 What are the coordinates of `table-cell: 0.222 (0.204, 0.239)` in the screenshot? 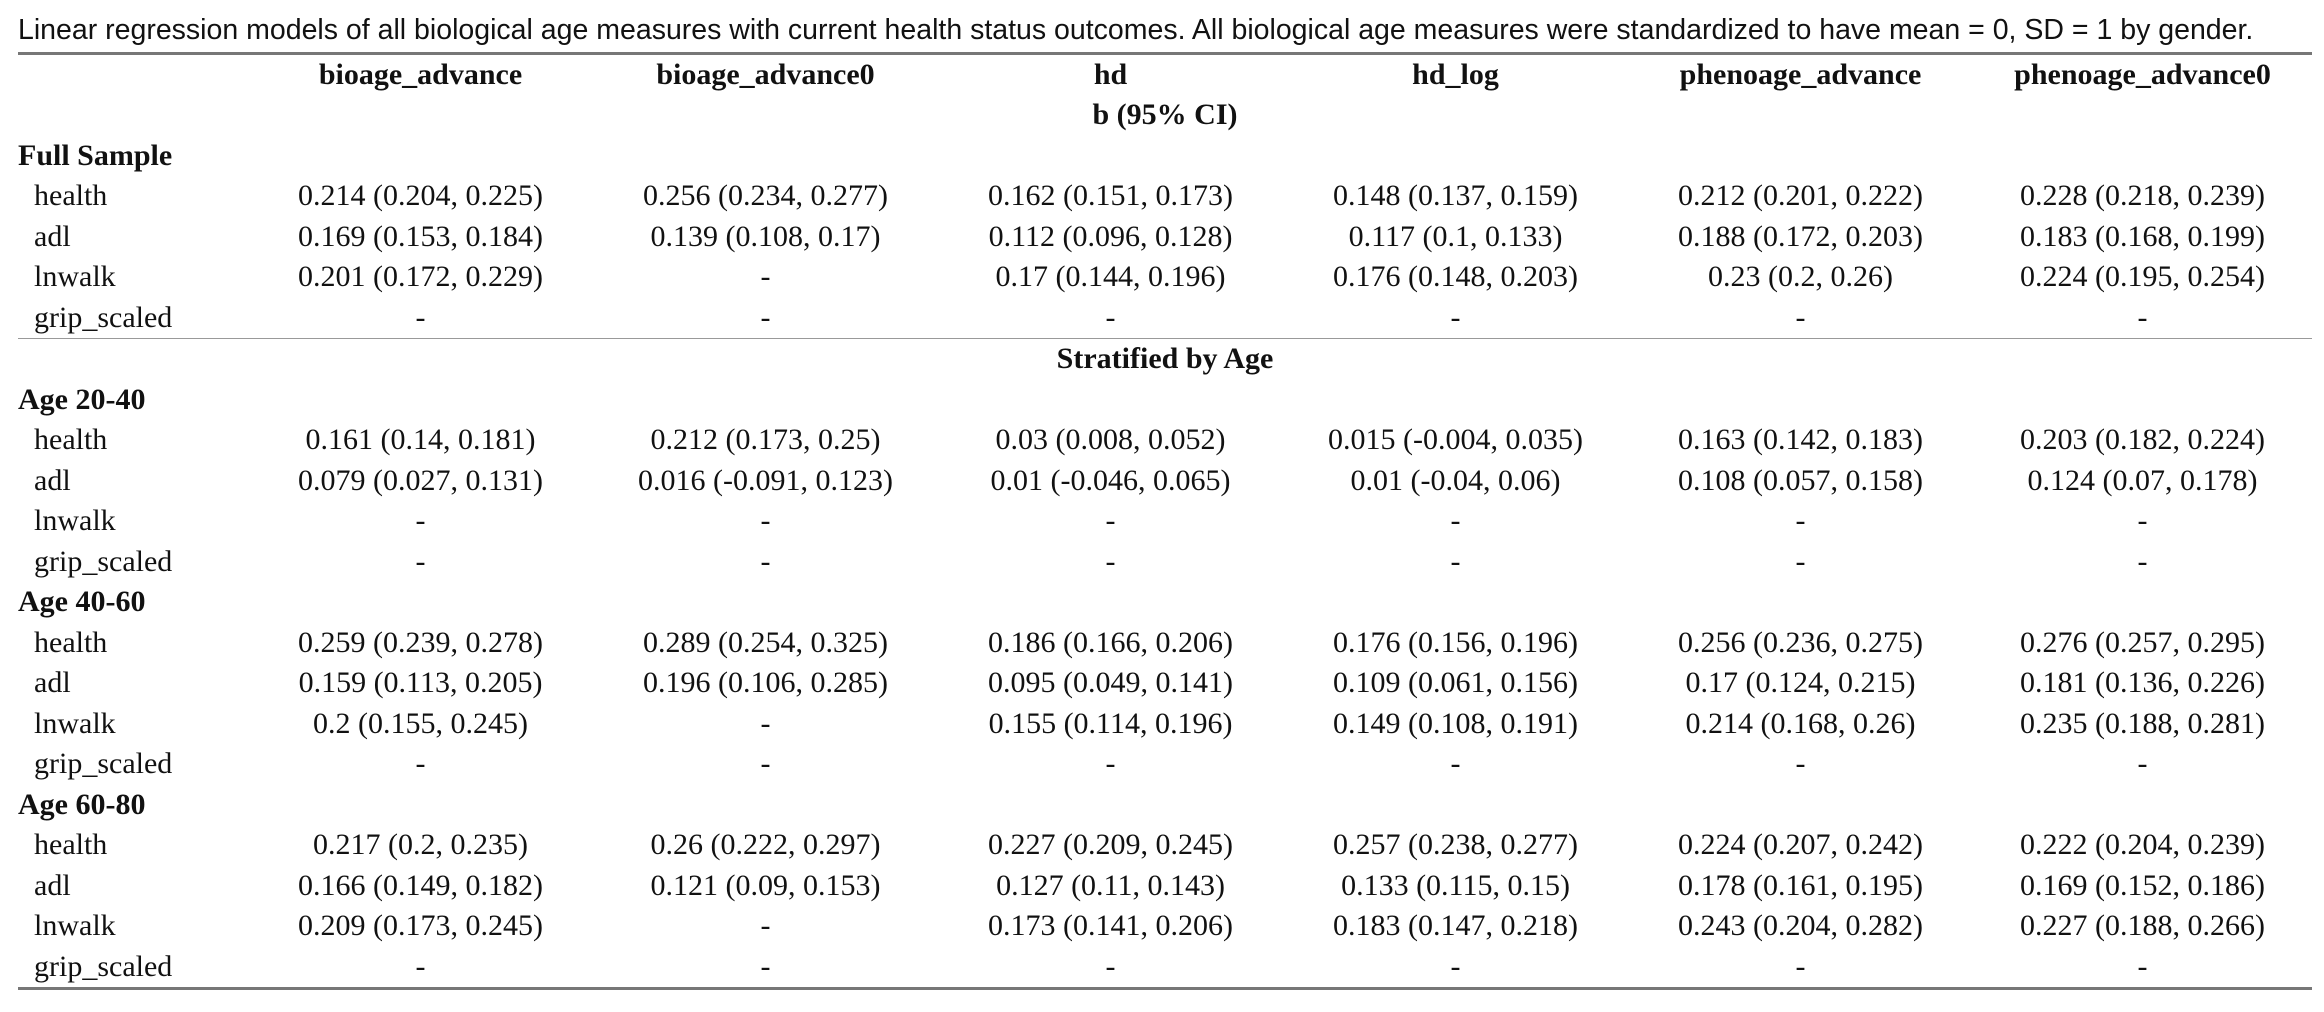 It's located at (2142, 845).